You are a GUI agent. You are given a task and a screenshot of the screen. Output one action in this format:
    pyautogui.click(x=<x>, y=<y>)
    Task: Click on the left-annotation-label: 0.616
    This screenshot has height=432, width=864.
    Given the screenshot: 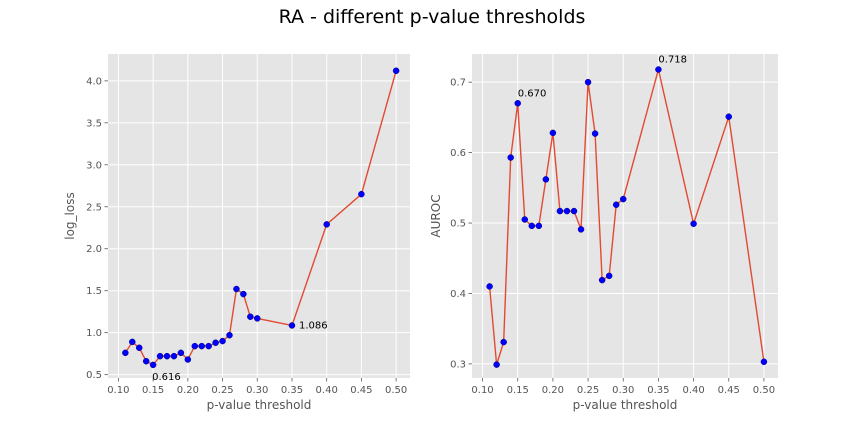 What is the action you would take?
    pyautogui.click(x=166, y=377)
    